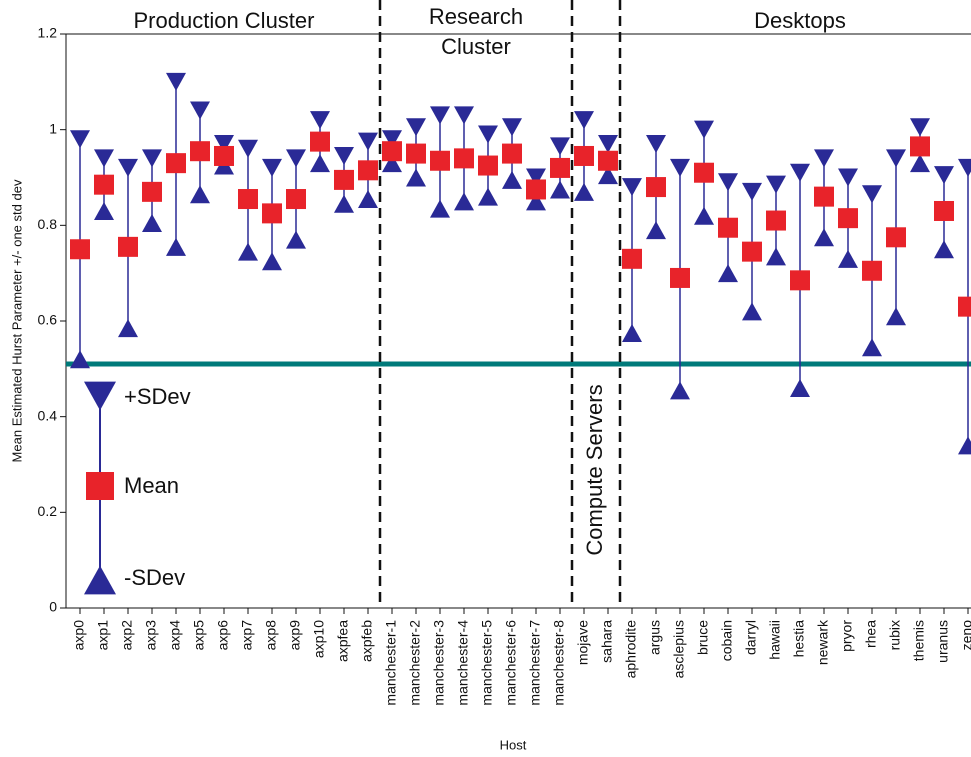 The height and width of the screenshot is (757, 971). What do you see at coordinates (295, 635) in the screenshot?
I see `x-tick-label: axp9` at bounding box center [295, 635].